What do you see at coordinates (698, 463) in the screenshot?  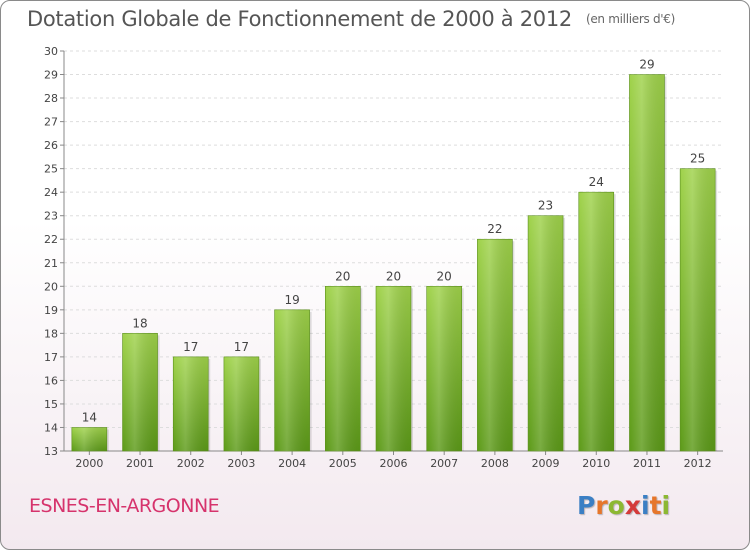 I see `x-tick-label-2012: 2012` at bounding box center [698, 463].